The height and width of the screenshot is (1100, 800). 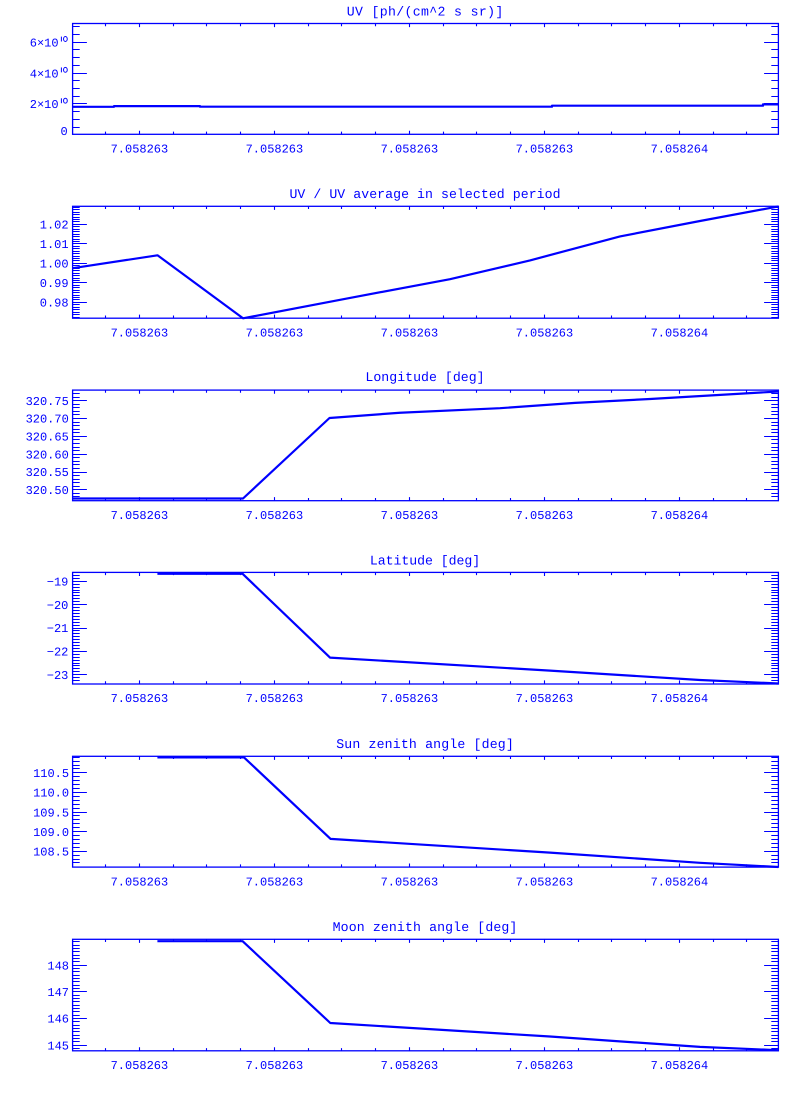 I want to click on svg-text: Longitude [deg], so click(x=424, y=377).